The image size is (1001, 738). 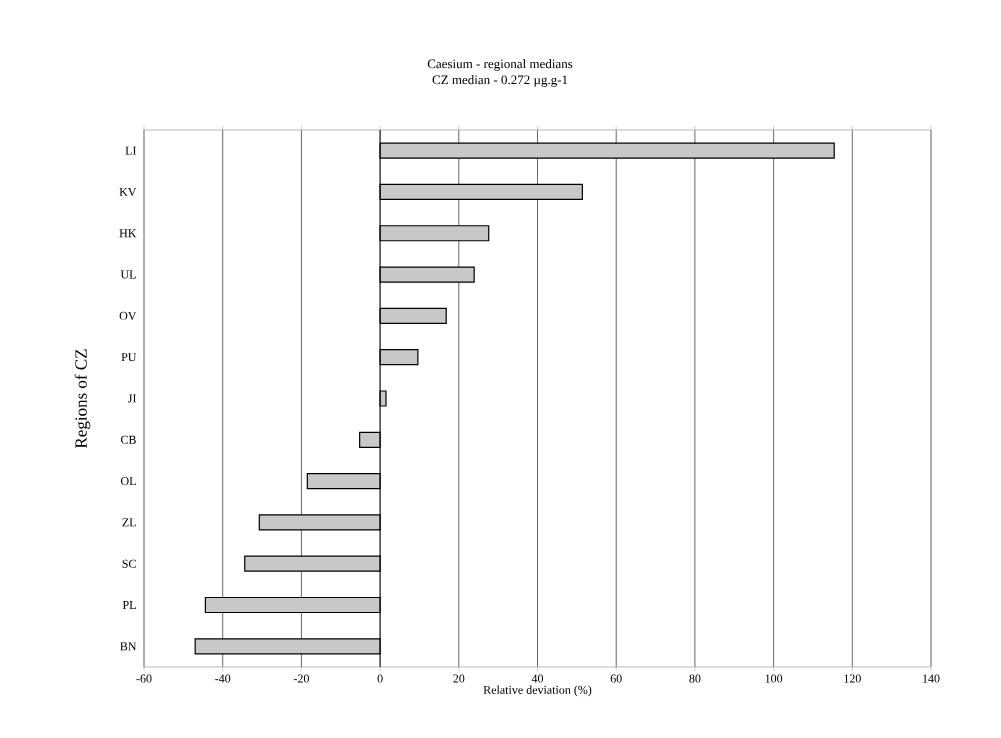 What do you see at coordinates (128, 439) in the screenshot?
I see `y-tick-label: CB` at bounding box center [128, 439].